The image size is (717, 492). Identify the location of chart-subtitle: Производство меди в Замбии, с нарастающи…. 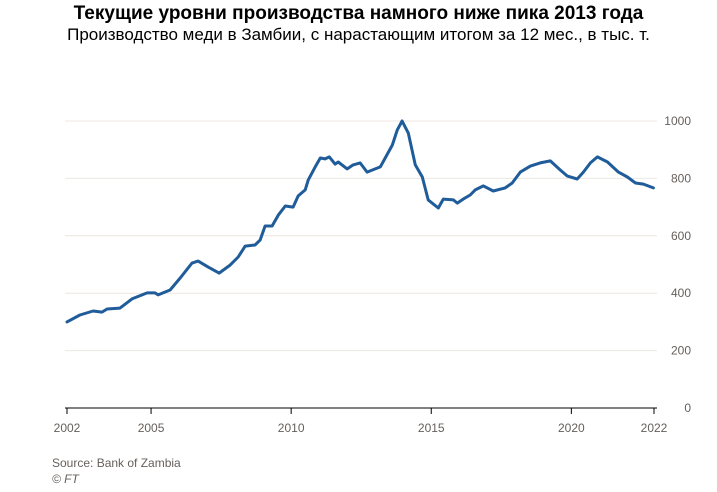
(358, 34).